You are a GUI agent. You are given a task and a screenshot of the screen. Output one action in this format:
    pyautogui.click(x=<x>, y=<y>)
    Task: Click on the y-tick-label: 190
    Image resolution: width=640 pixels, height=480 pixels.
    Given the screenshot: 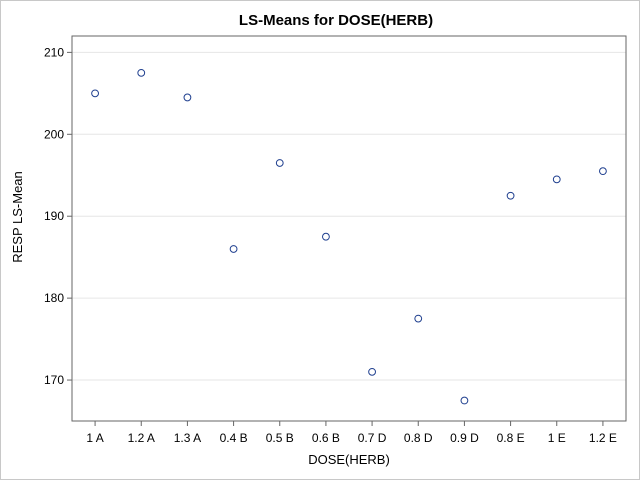 What is the action you would take?
    pyautogui.click(x=54, y=216)
    